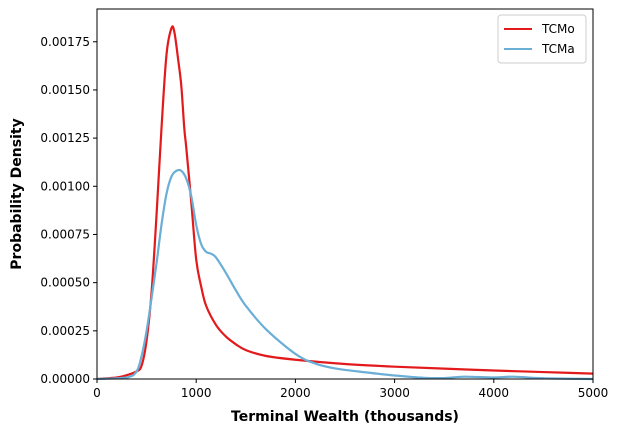  I want to click on x-axis-ticks: 0 1000 2000 3000 4000 5000, so click(350, 389).